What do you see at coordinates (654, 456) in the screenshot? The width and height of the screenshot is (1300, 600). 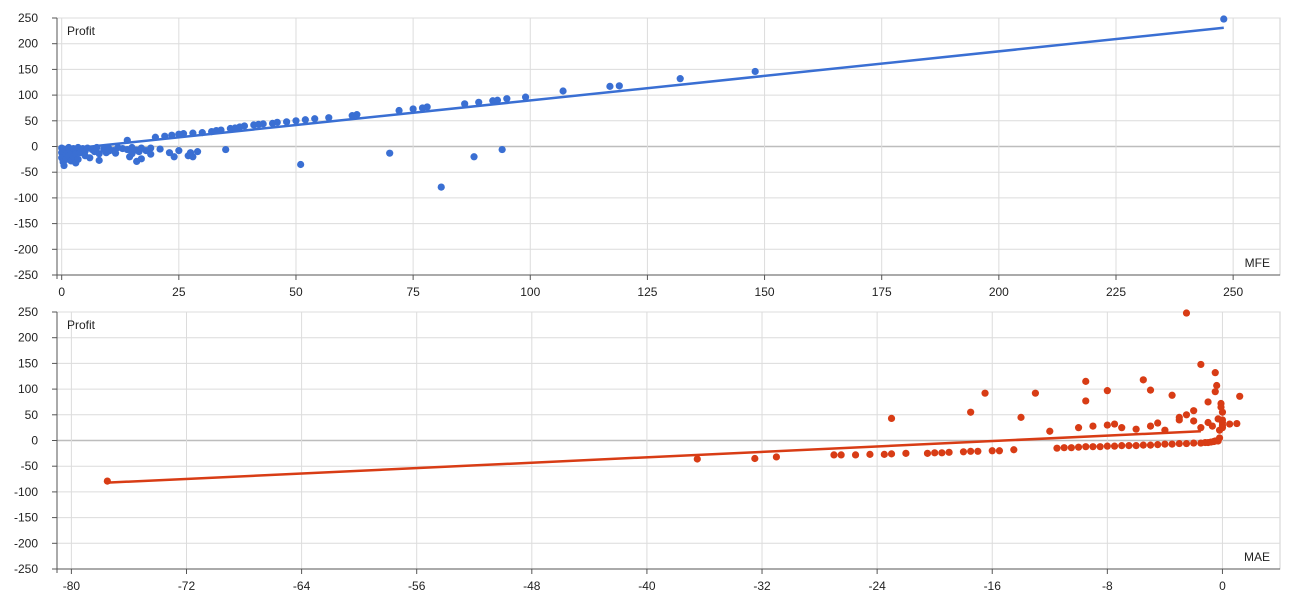 I see `trendline` at bounding box center [654, 456].